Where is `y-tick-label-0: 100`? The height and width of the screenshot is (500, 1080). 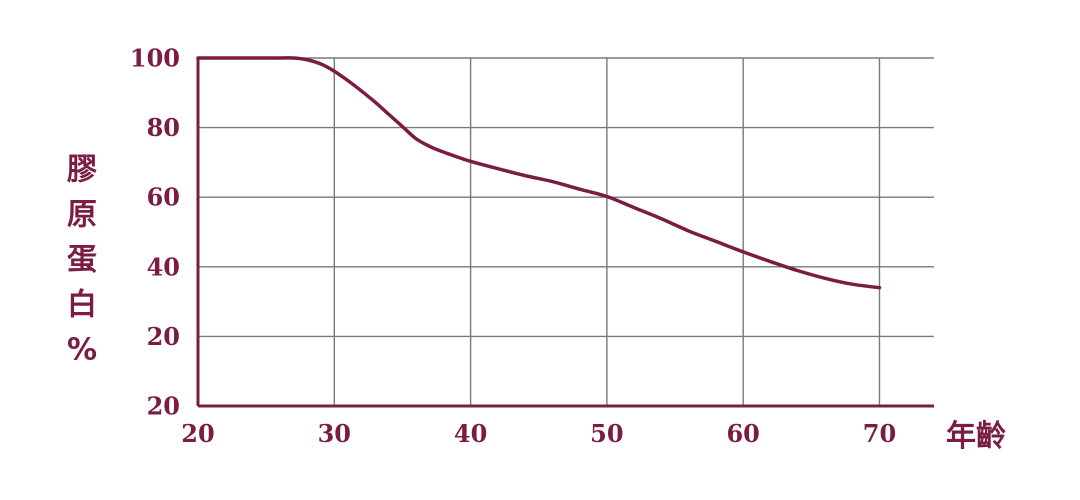
y-tick-label-0: 100 is located at coordinates (155, 58).